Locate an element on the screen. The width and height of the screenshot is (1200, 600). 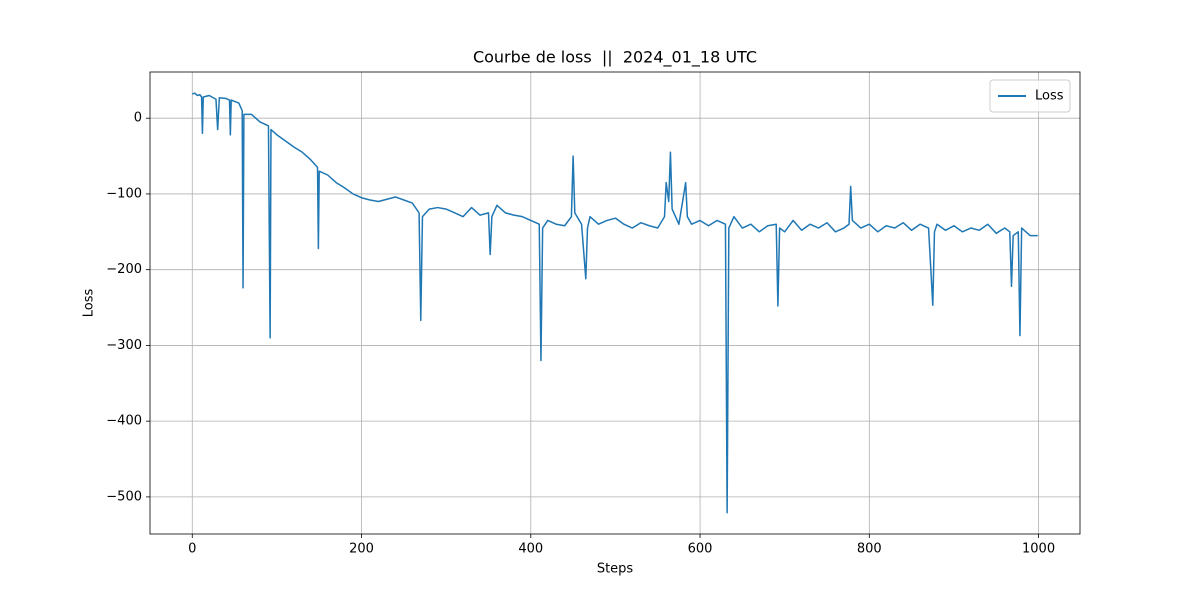
y-axis-label: Loss is located at coordinates (89, 303).